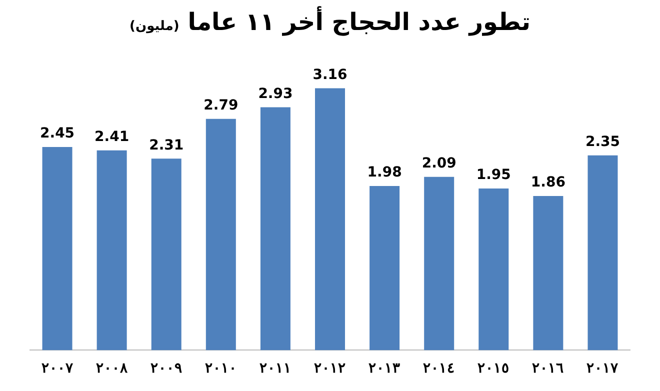 Image resolution: width=660 pixels, height=391 pixels. What do you see at coordinates (57, 134) in the screenshot?
I see `data-label: 2.45` at bounding box center [57, 134].